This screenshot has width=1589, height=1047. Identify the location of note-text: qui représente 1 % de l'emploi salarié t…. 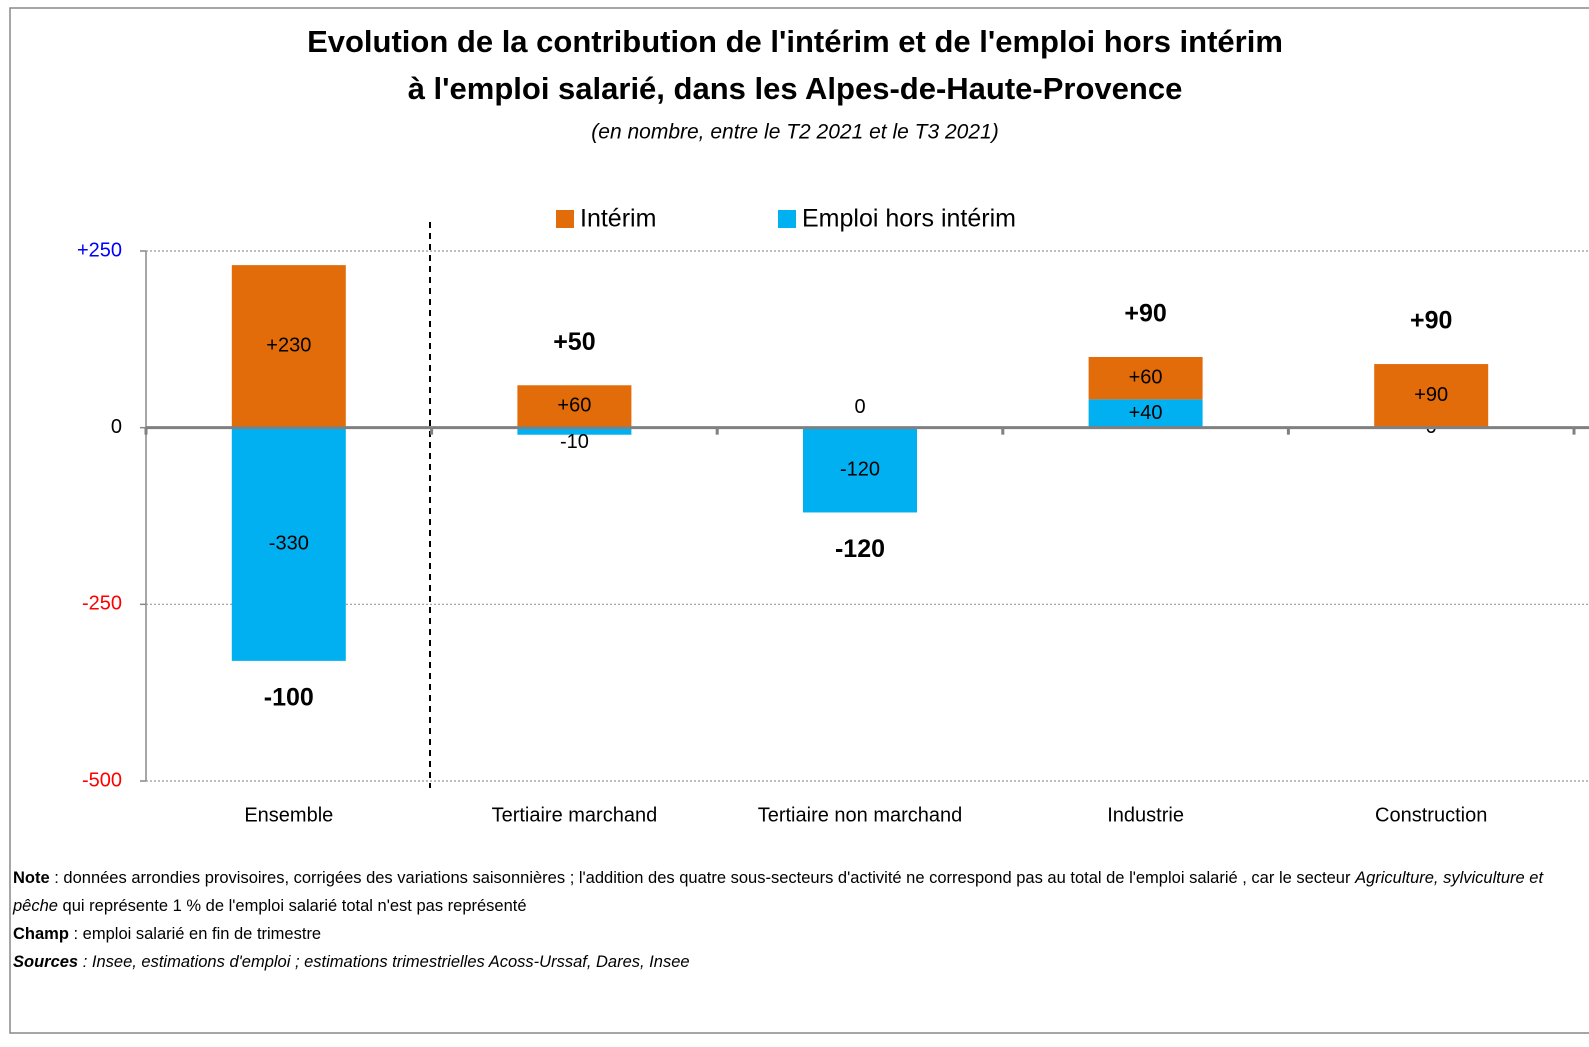
(292, 906).